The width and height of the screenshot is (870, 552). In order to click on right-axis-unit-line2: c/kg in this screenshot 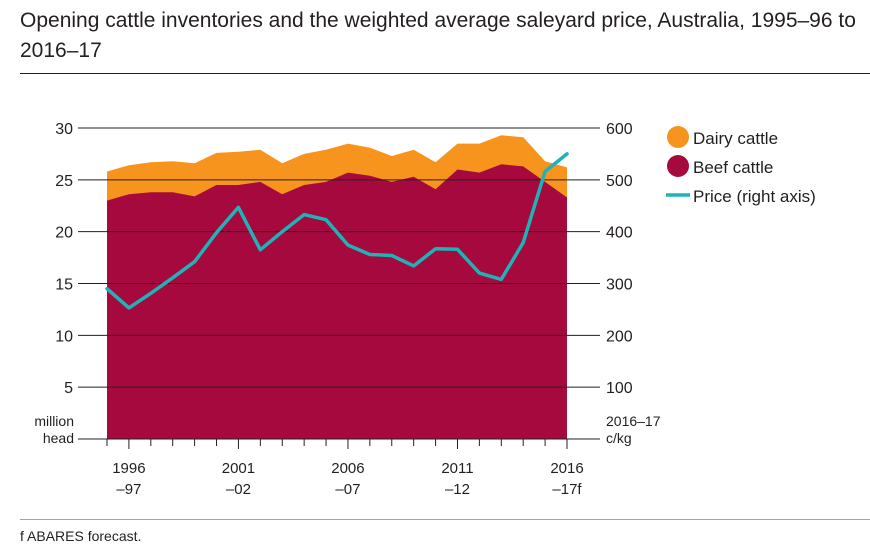, I will do `click(619, 438)`.